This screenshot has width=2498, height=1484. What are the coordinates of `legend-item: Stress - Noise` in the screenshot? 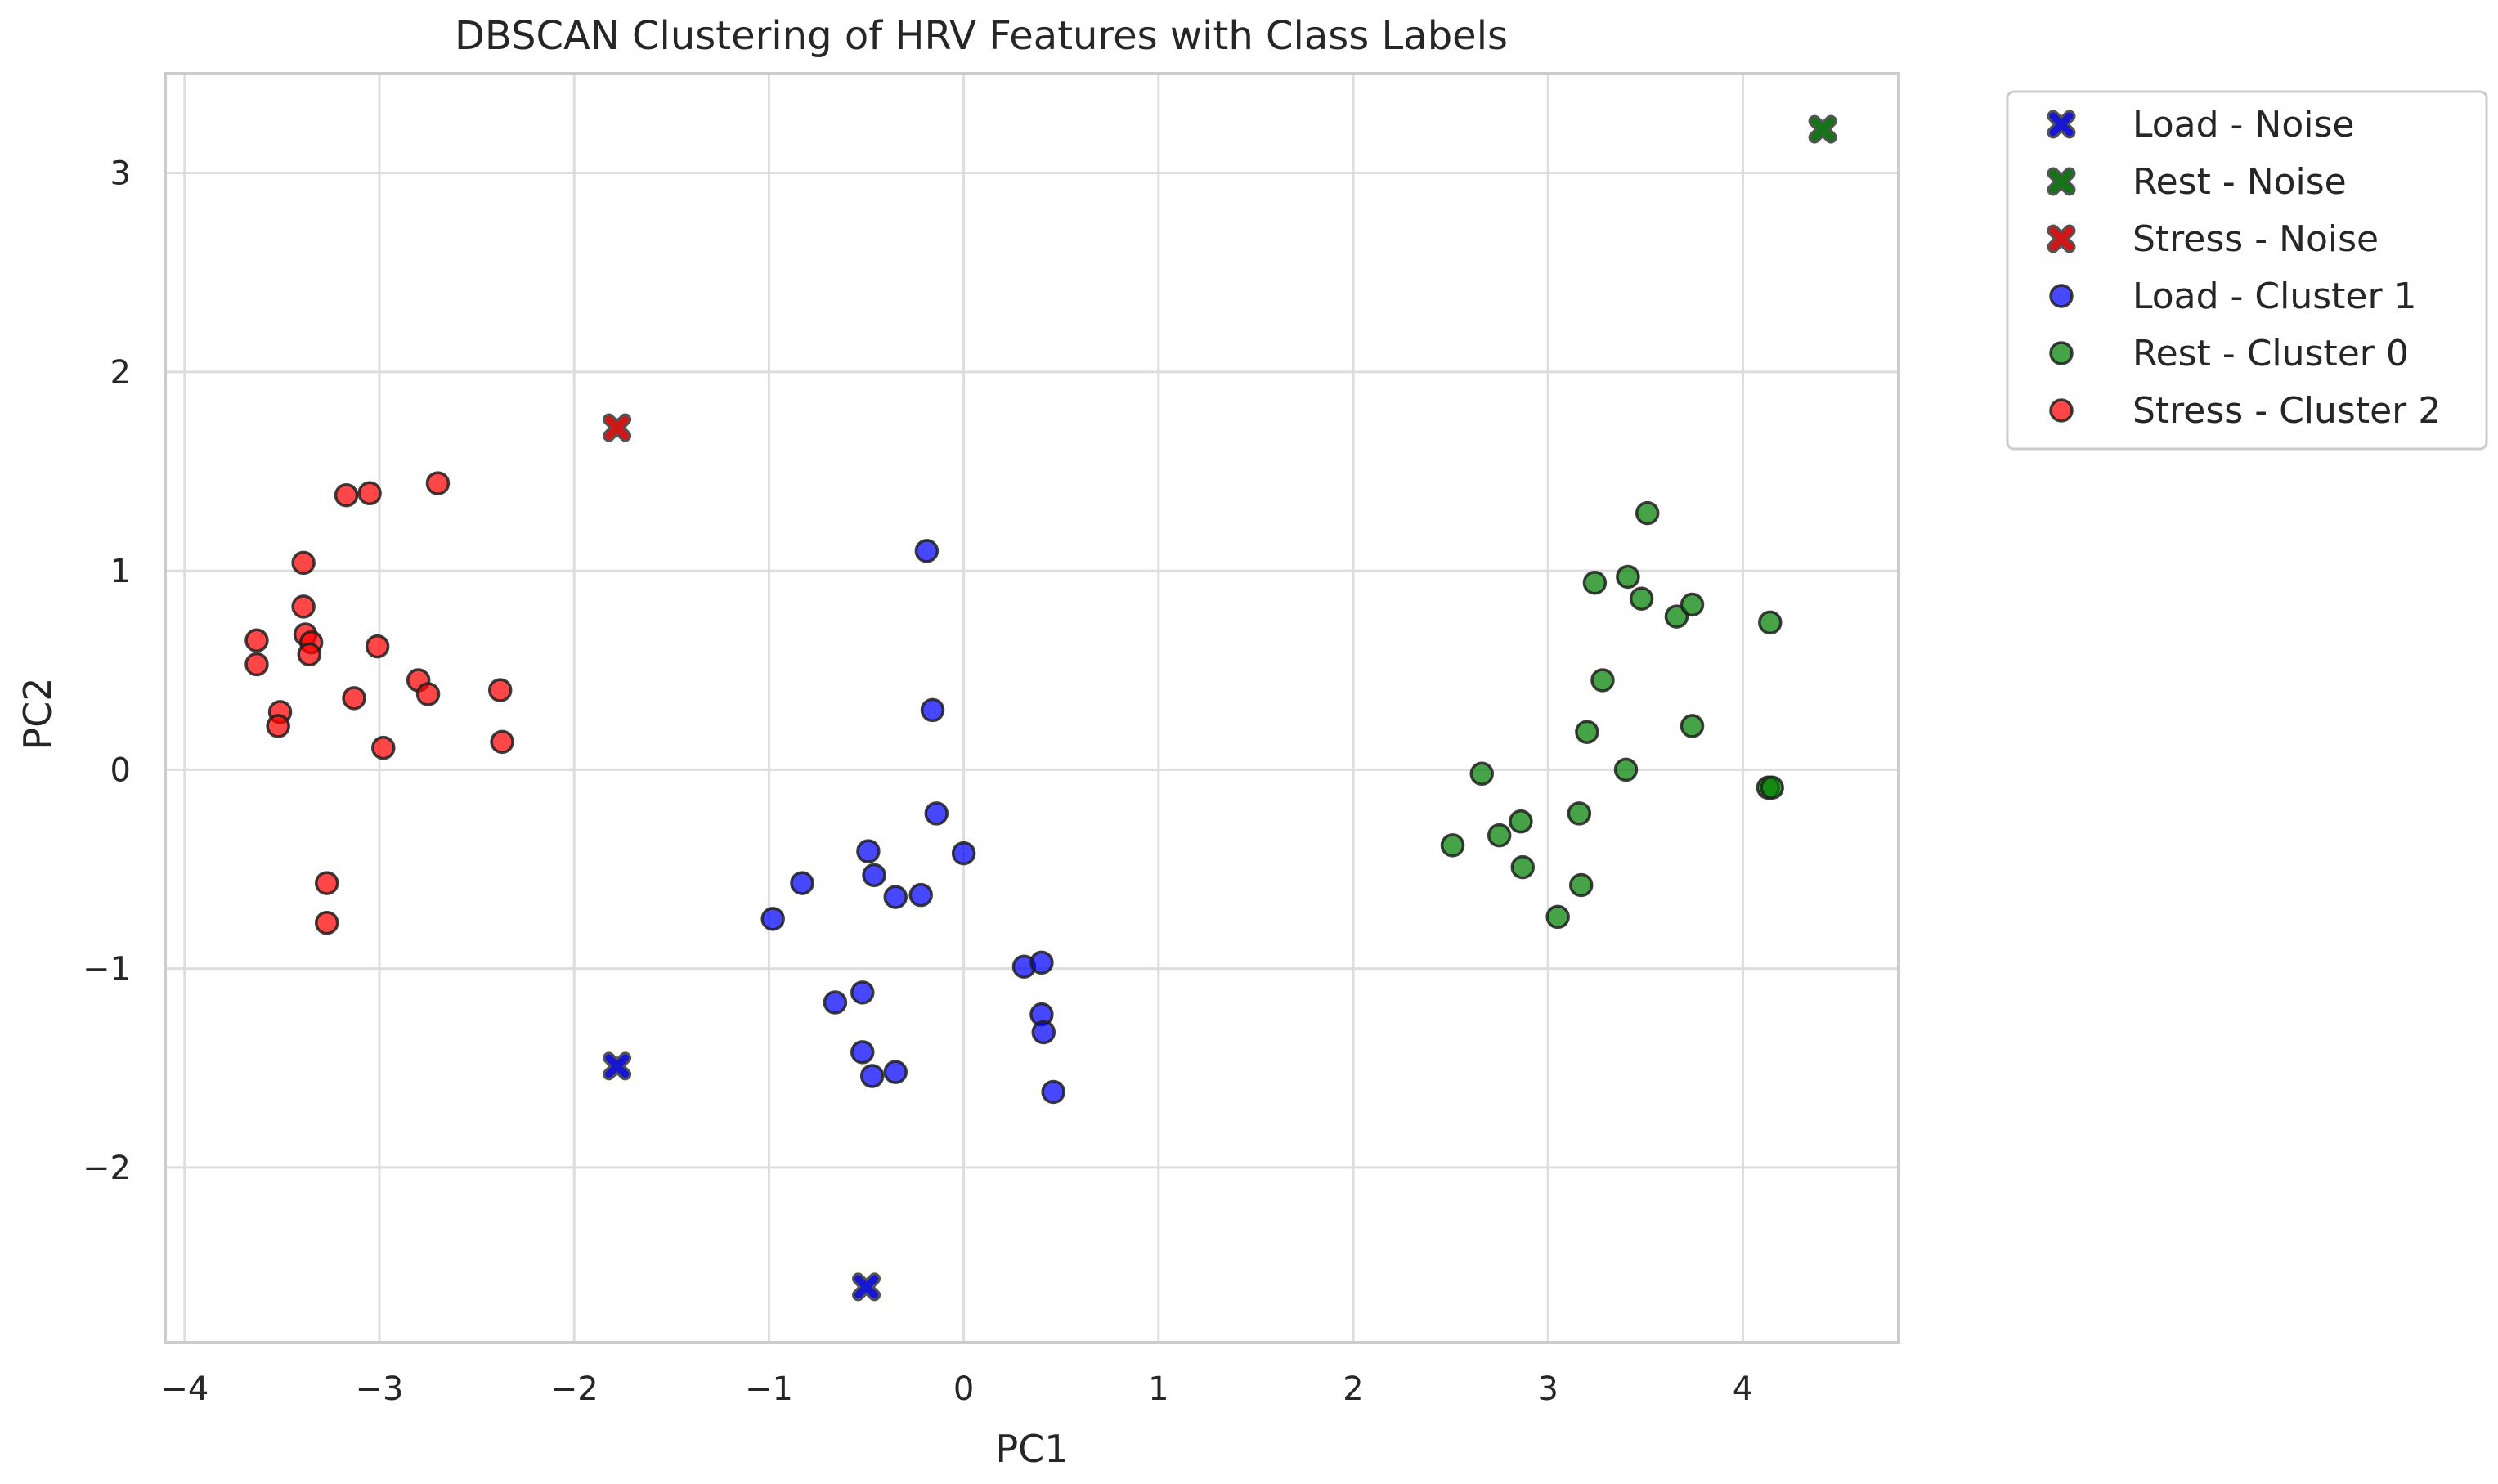 It's located at (2213, 239).